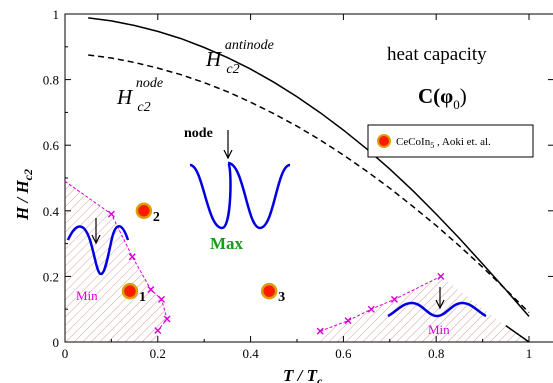 This screenshot has height=383, width=553. What do you see at coordinates (156, 217) in the screenshot?
I see `data-point-label: 2` at bounding box center [156, 217].